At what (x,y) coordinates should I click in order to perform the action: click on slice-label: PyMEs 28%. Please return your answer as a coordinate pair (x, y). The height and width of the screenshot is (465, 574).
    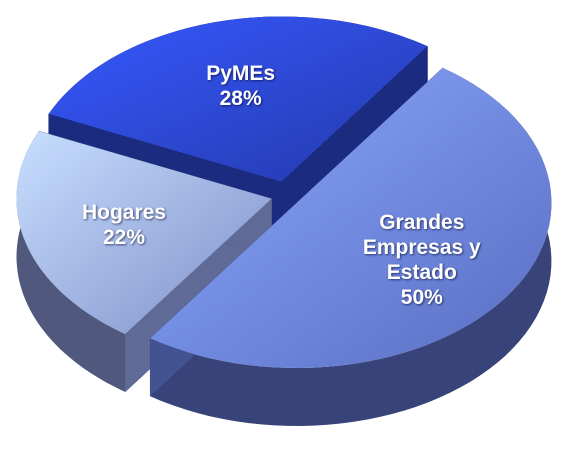
    Looking at the image, I should click on (241, 86).